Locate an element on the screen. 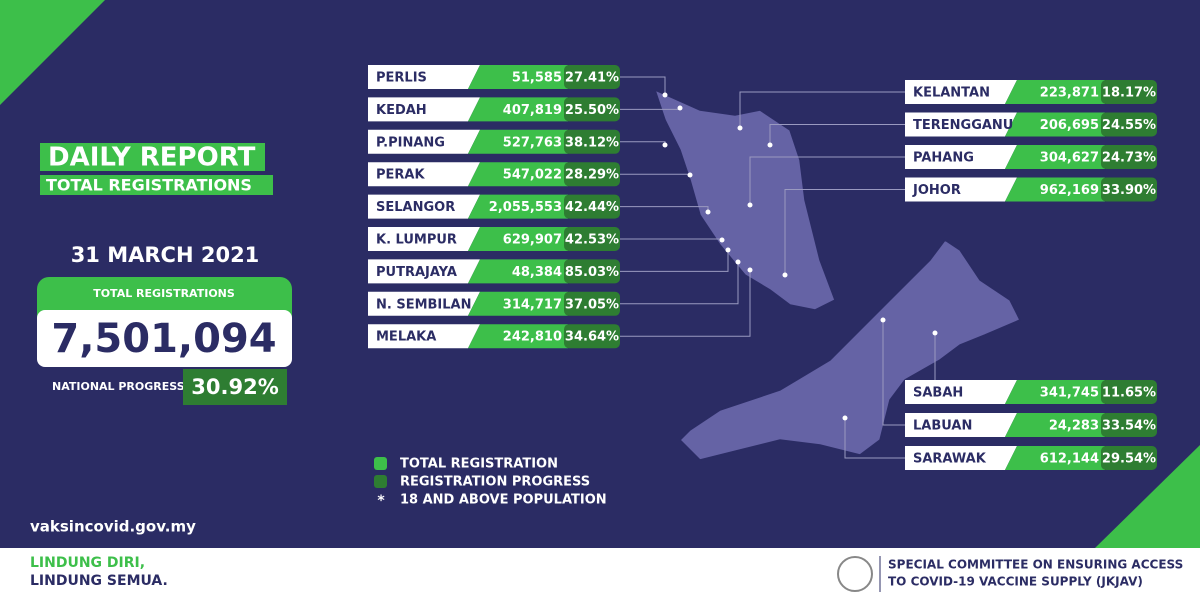  state-progress: 11.65% is located at coordinates (1129, 393).